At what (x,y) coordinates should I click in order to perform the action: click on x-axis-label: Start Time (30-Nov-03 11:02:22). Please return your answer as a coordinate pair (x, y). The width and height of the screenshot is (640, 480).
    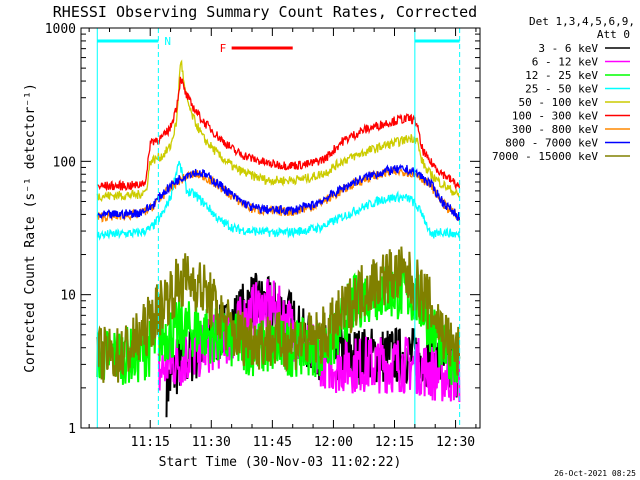
    Looking at the image, I should click on (280, 462).